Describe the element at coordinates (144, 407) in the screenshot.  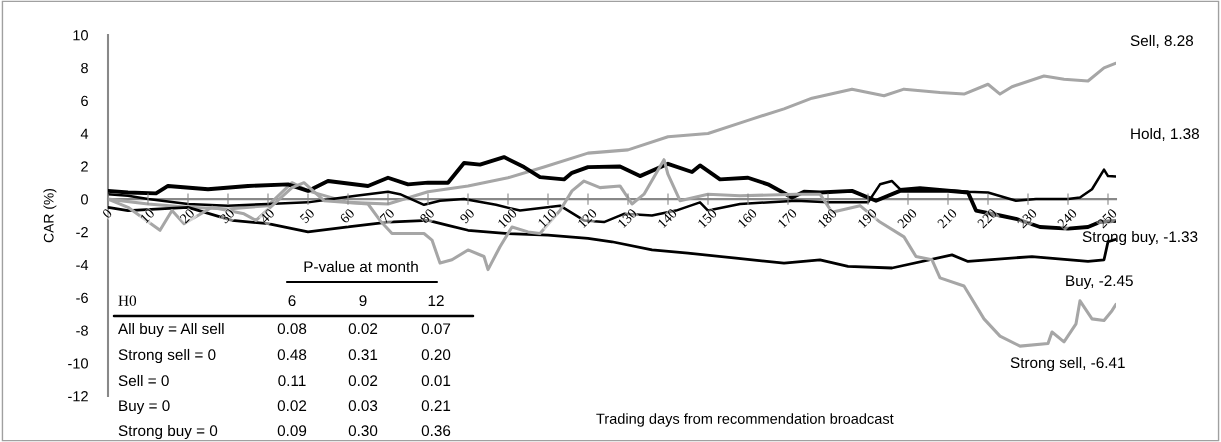
I see `text: Buy = 0` at that location.